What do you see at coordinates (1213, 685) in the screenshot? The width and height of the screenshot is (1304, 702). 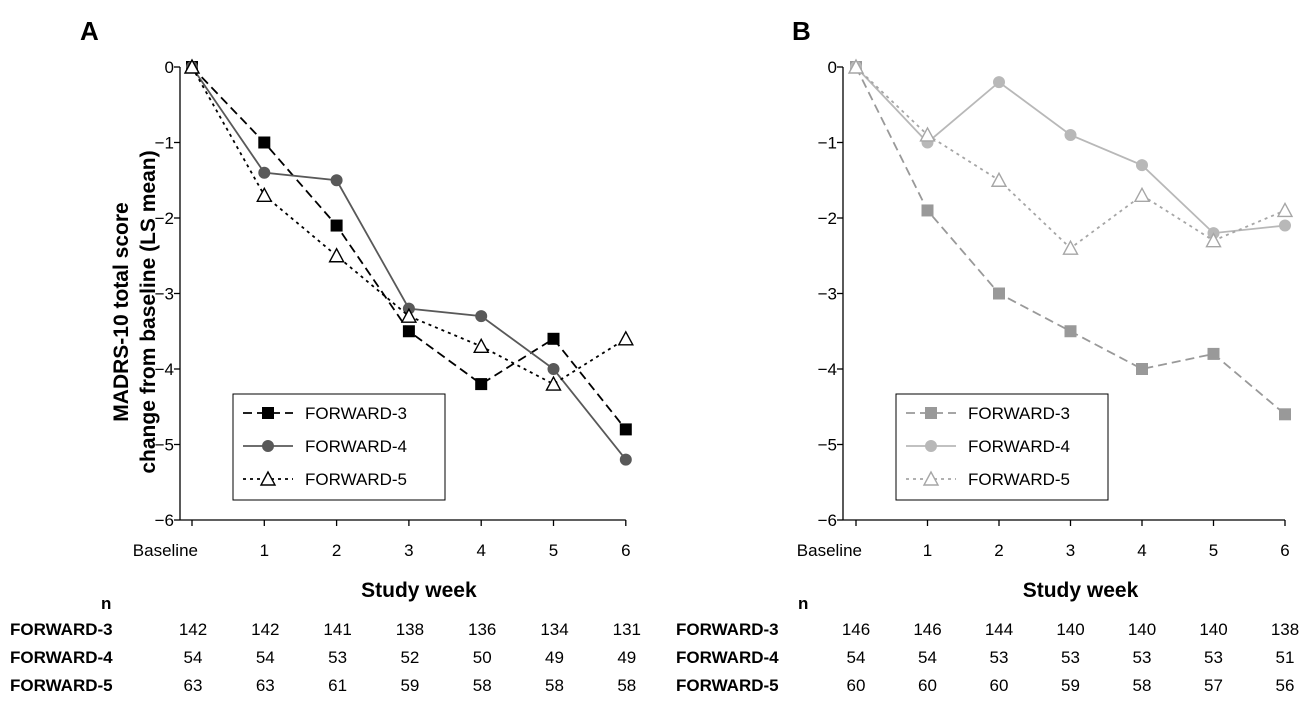 I see `n-table-cell: 57` at bounding box center [1213, 685].